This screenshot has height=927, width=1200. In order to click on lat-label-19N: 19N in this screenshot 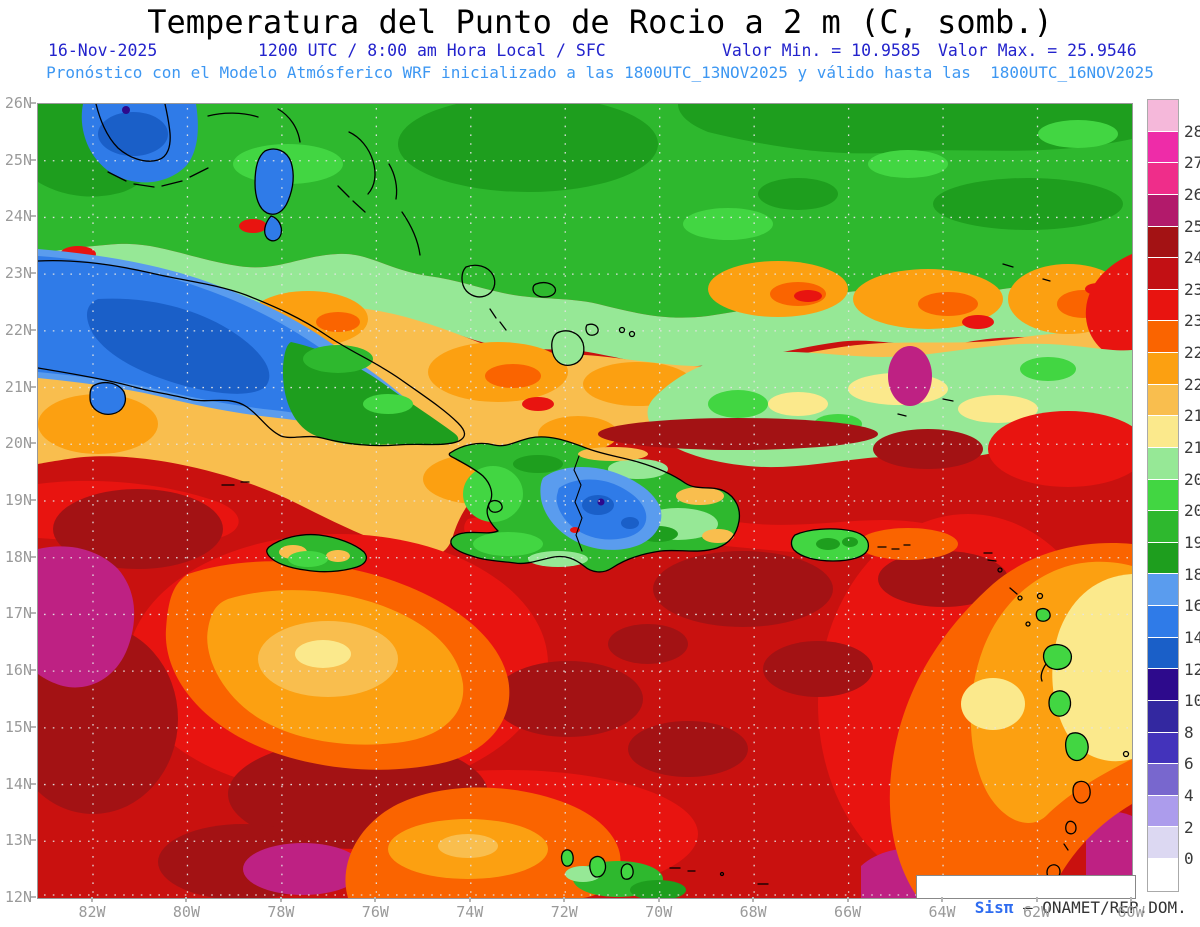, I will do `click(18, 500)`.